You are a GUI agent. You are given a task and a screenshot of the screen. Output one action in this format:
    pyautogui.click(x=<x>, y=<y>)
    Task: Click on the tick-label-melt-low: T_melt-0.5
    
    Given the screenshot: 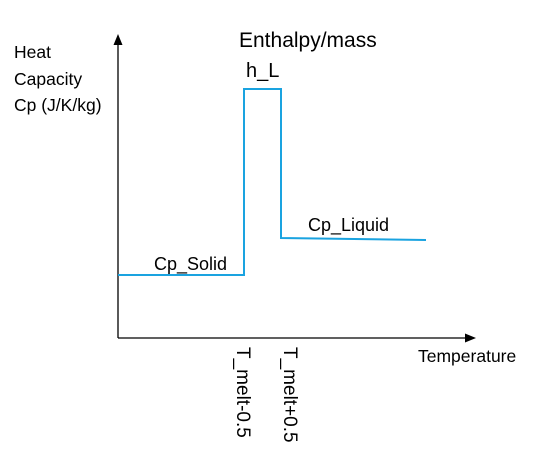 What is the action you would take?
    pyautogui.click(x=242, y=392)
    